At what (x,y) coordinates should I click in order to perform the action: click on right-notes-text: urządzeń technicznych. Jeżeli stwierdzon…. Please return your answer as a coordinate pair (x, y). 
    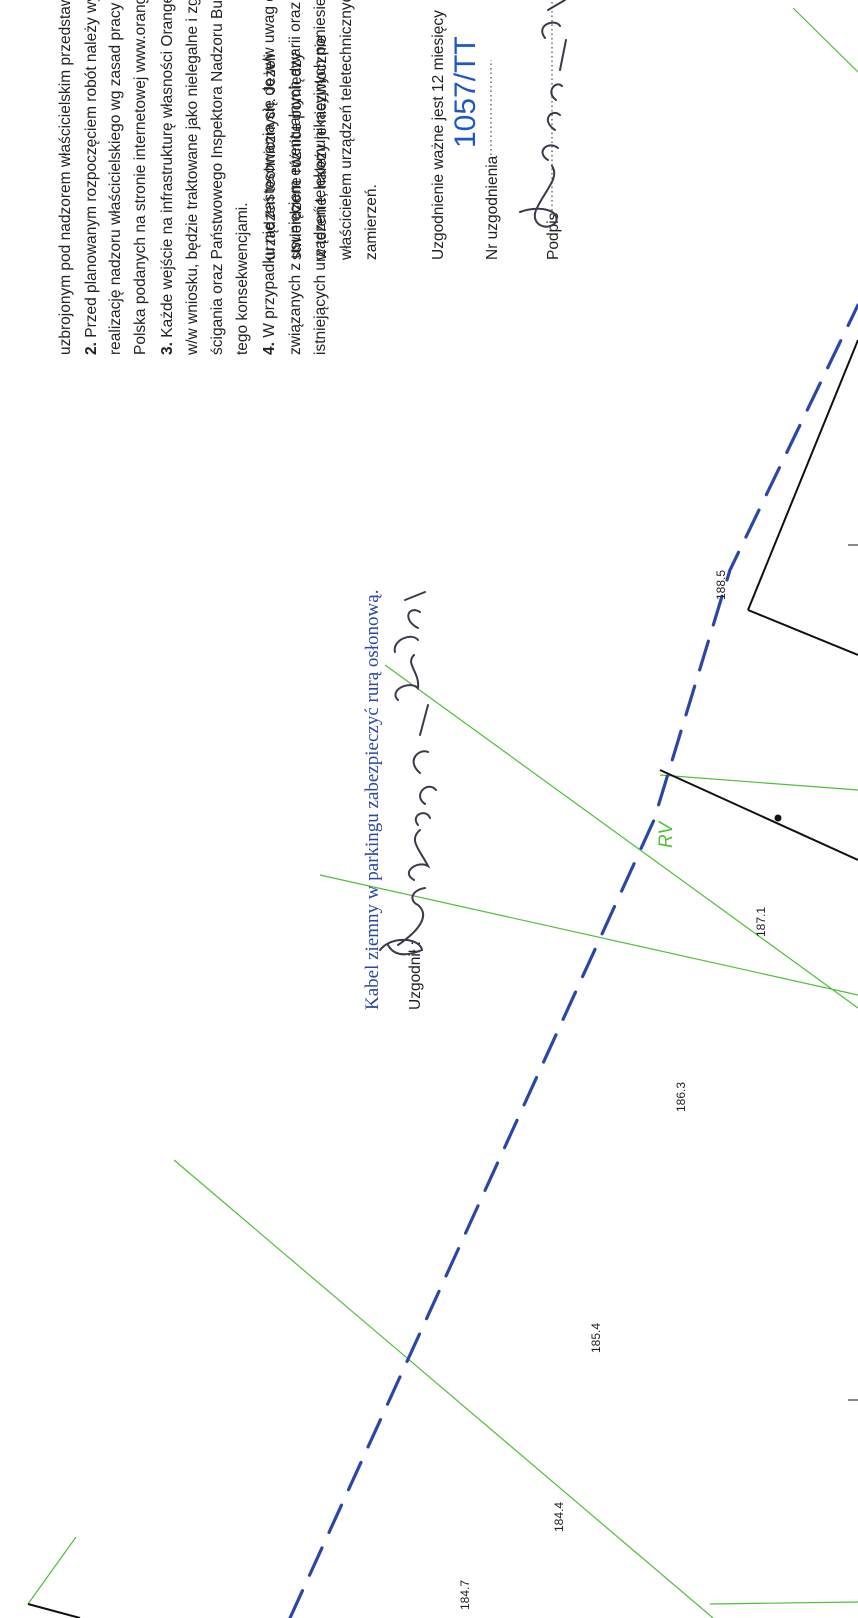
    Looking at the image, I should click on (412, 130).